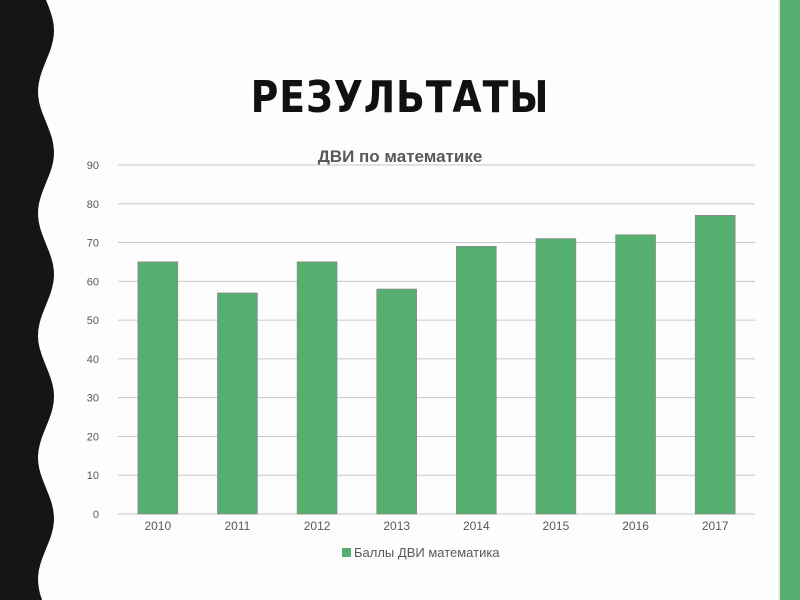  Describe the element at coordinates (93, 340) in the screenshot. I see `y-axis-tick-labels: 0 10 20 30 40 50 60 70 80 90` at that location.